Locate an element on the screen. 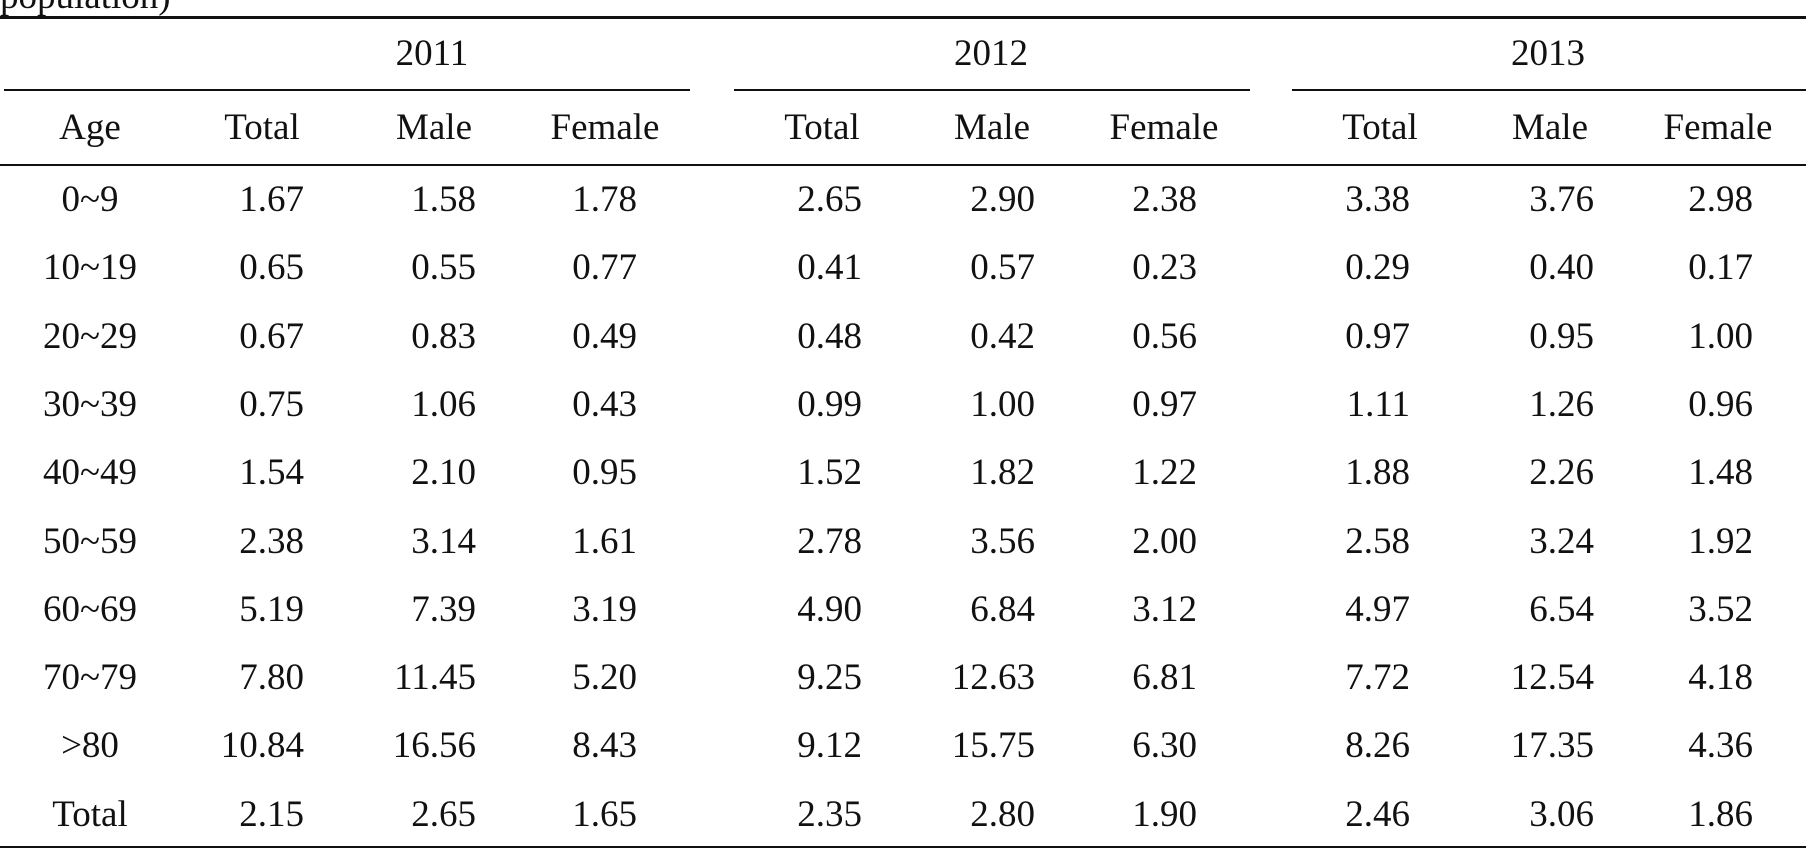 This screenshot has width=1806, height=850. cell-total: 0.29 is located at coordinates (1377, 267).